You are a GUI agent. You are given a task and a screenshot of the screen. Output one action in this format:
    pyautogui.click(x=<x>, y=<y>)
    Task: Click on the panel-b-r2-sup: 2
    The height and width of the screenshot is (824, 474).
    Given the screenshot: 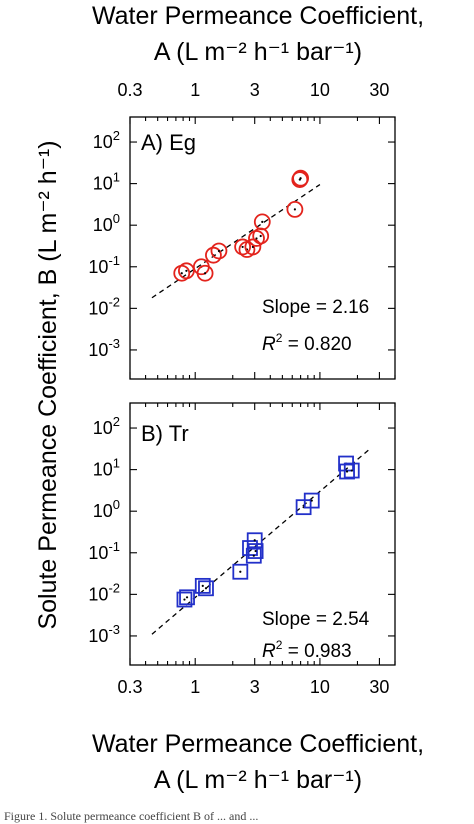 What is the action you would take?
    pyautogui.click(x=279, y=645)
    